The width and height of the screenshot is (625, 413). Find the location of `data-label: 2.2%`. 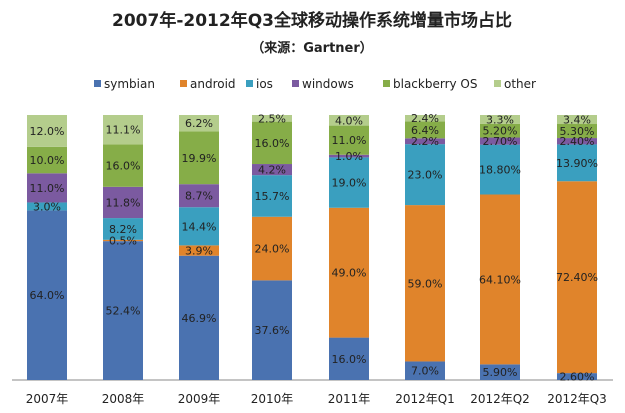

data-label: 2.2% is located at coordinates (425, 141).